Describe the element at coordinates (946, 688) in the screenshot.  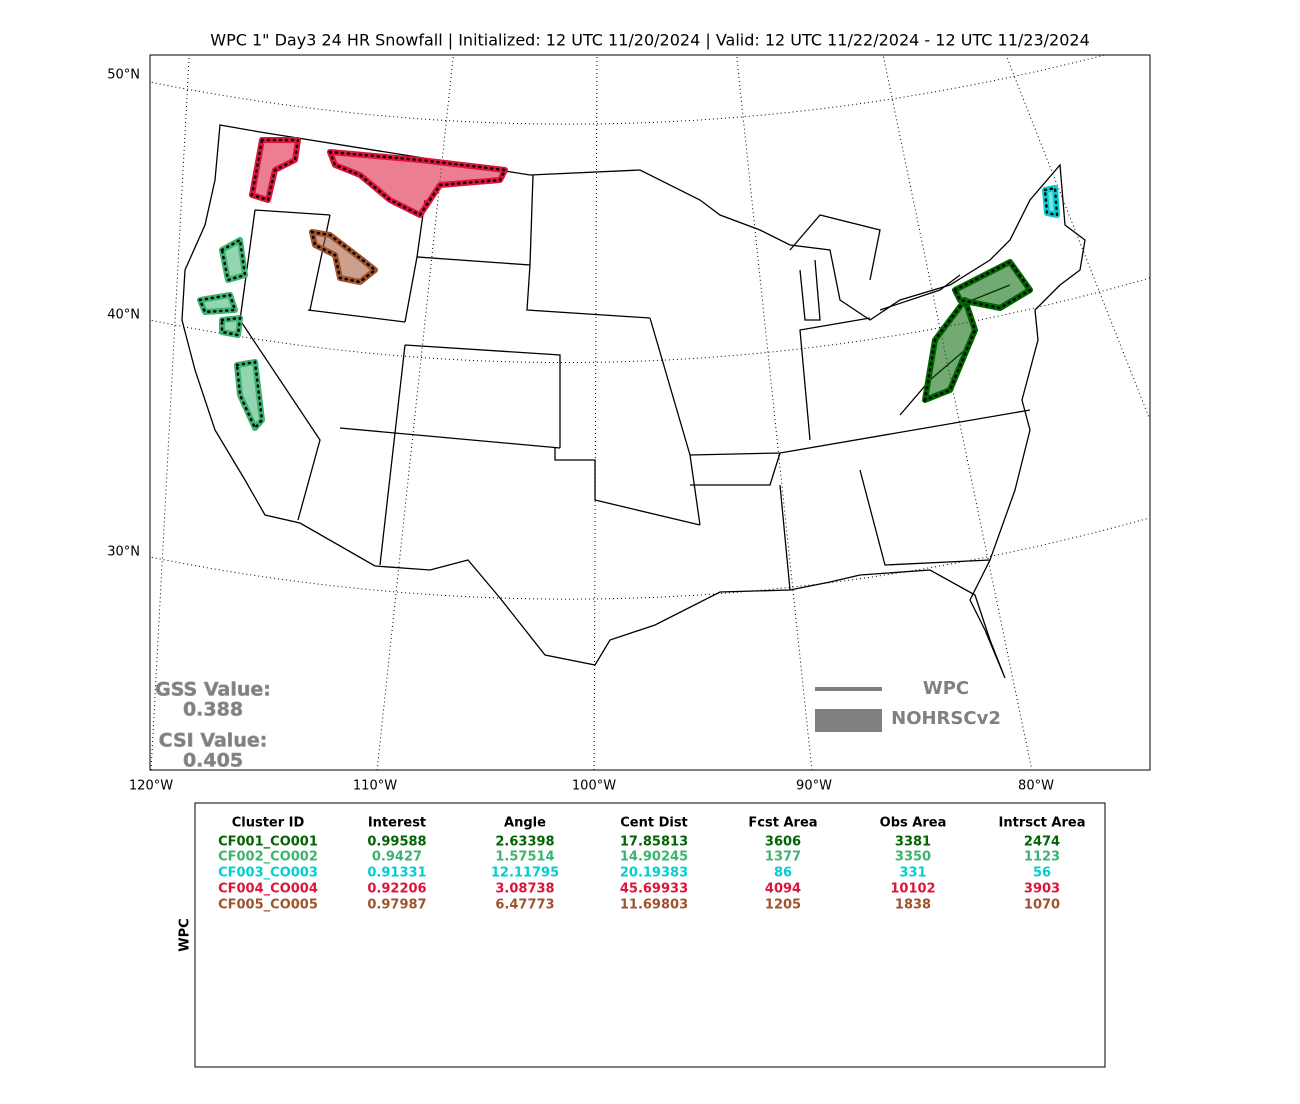
I see `legend-label: WPC` at that location.